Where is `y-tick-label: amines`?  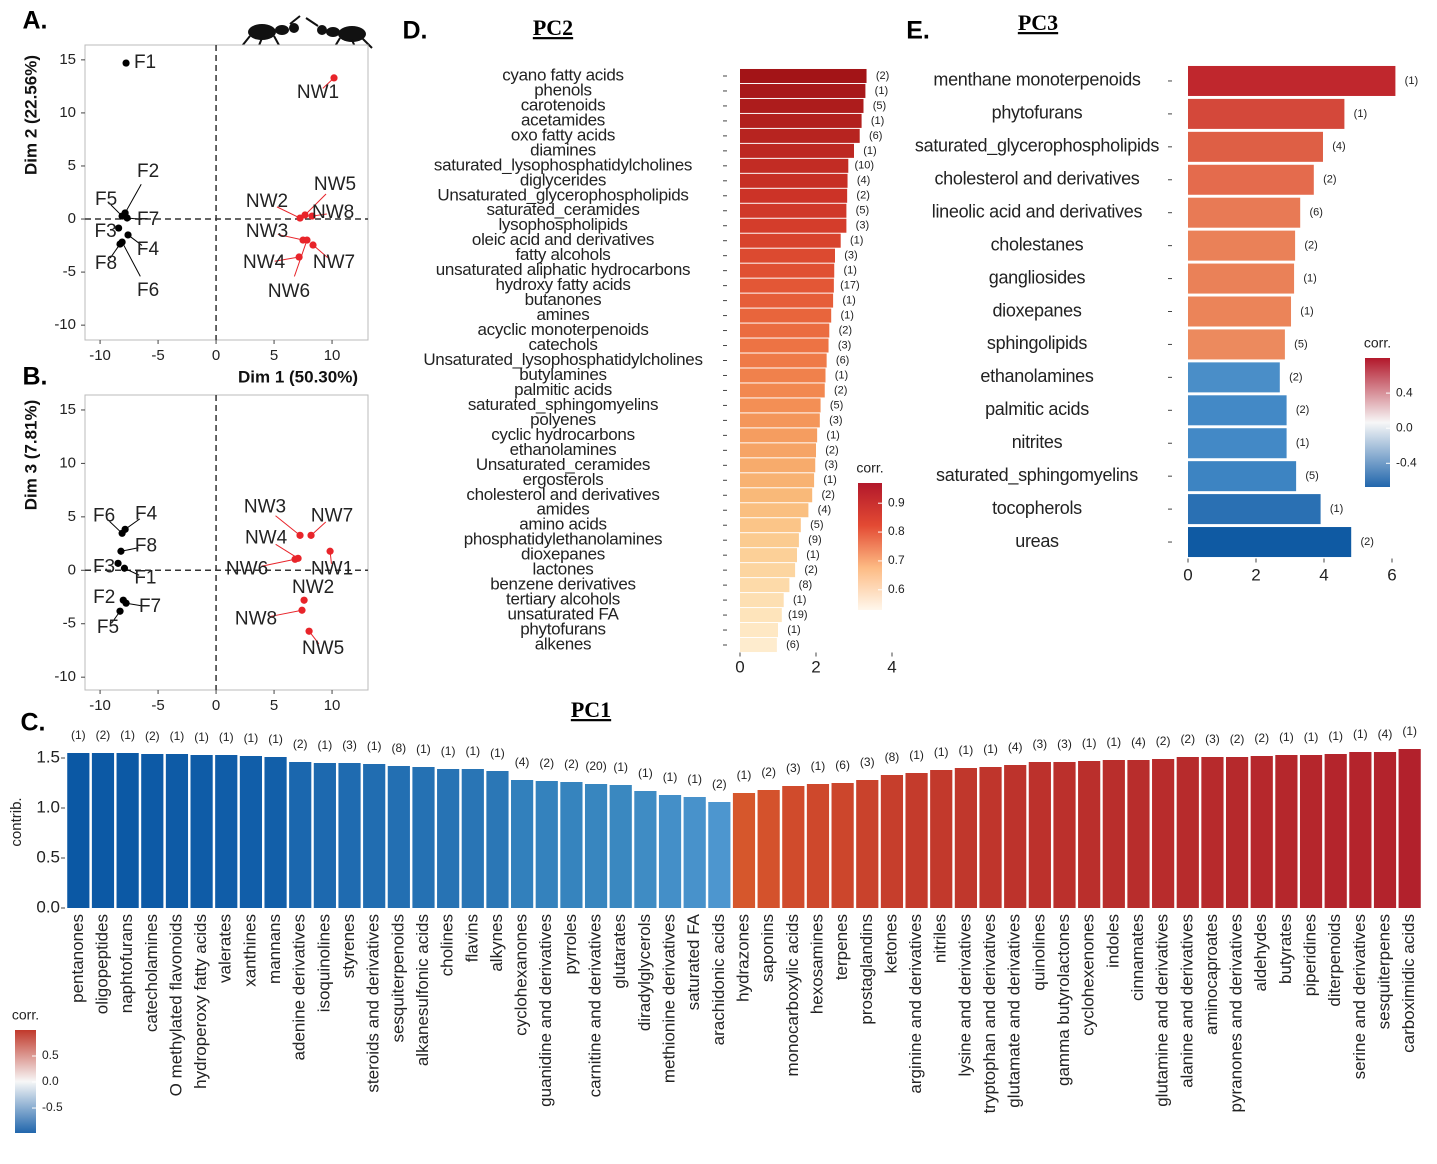
y-tick-label: amines is located at coordinates (562, 314).